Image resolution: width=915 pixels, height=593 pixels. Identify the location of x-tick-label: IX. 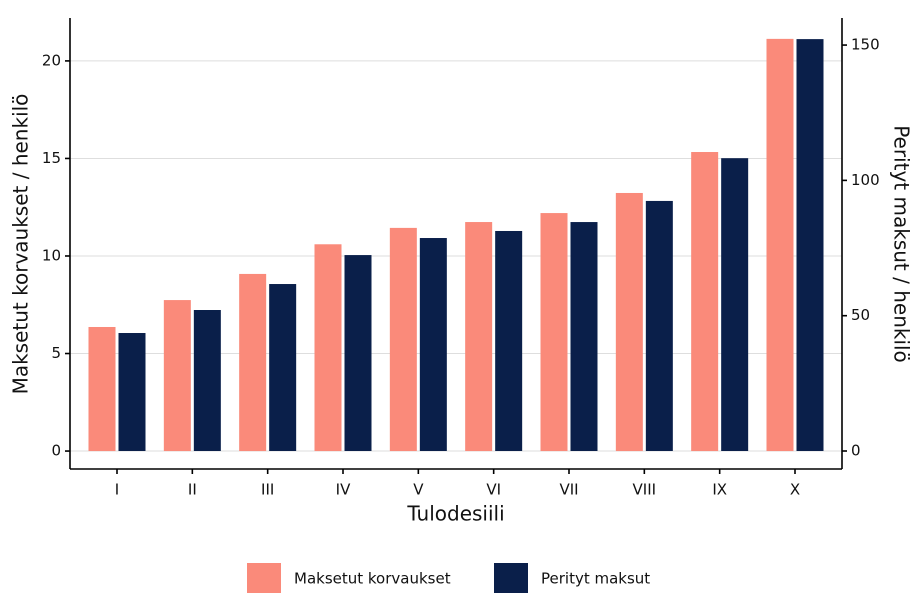
(719, 490).